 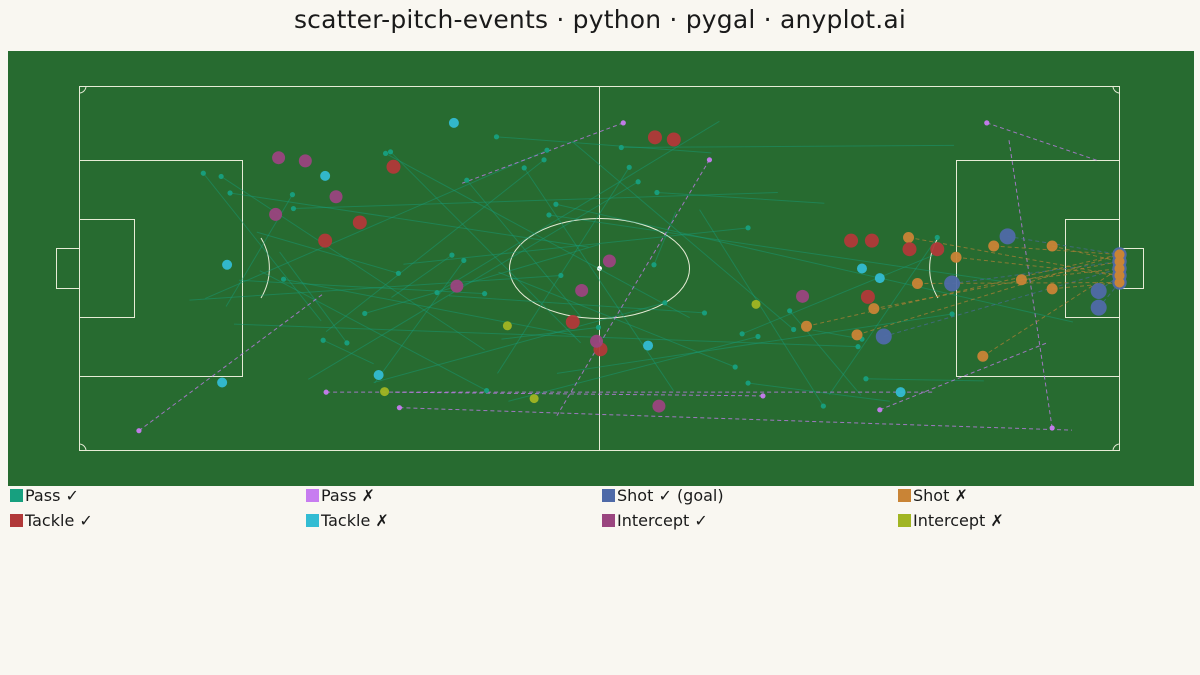 I want to click on legend-label: Tackle ✓, so click(x=59, y=520).